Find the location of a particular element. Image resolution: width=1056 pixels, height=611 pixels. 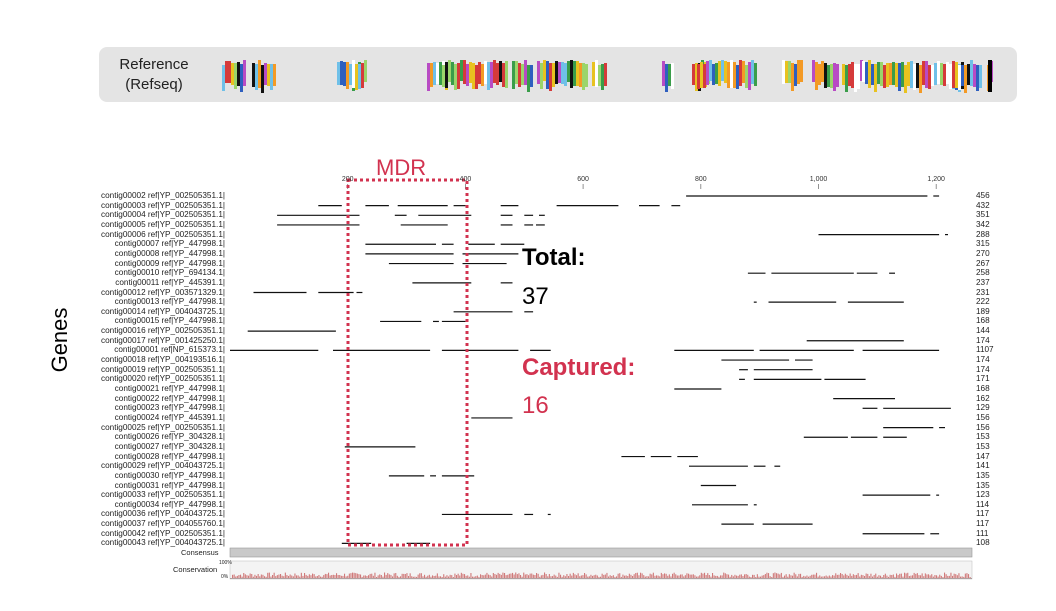

contig-length: 114 is located at coordinates (983, 504).